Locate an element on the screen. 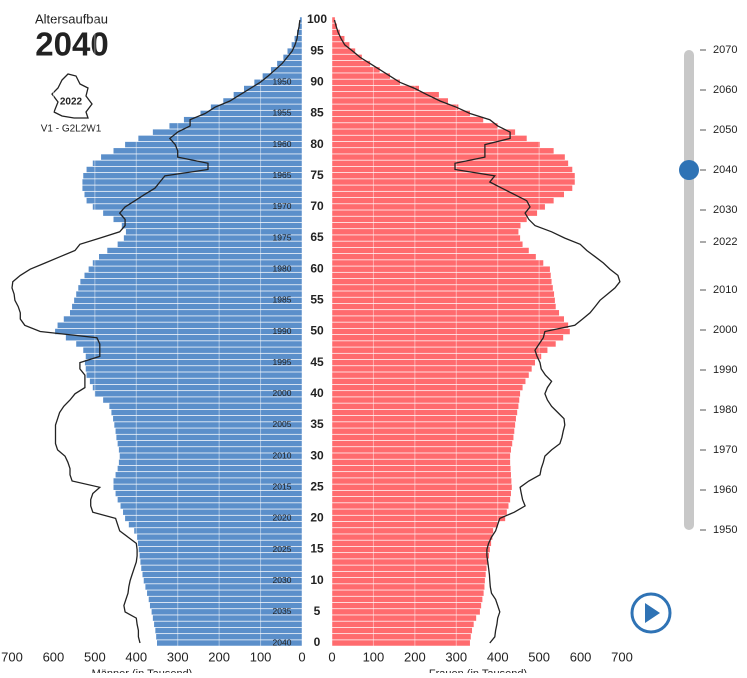  cohort-label: 1950 is located at coordinates (282, 82).